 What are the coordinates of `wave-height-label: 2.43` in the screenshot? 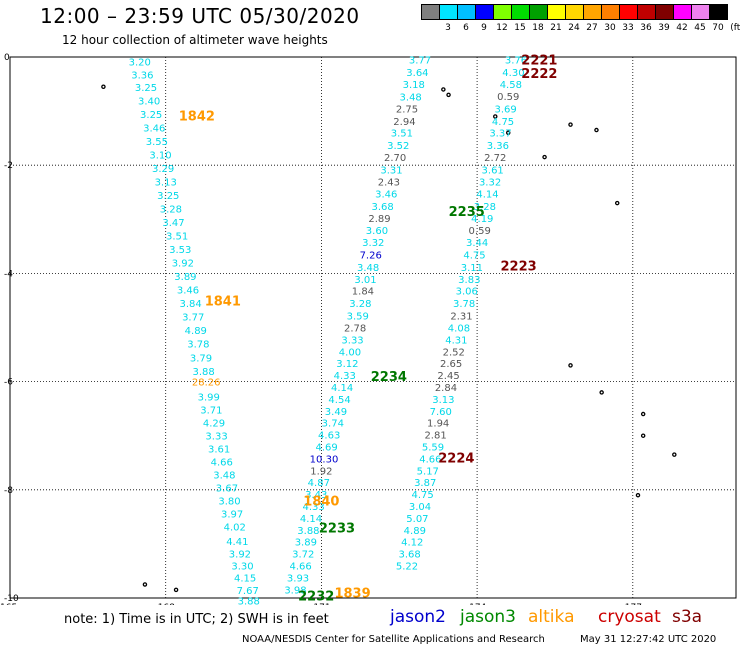 It's located at (389, 182).